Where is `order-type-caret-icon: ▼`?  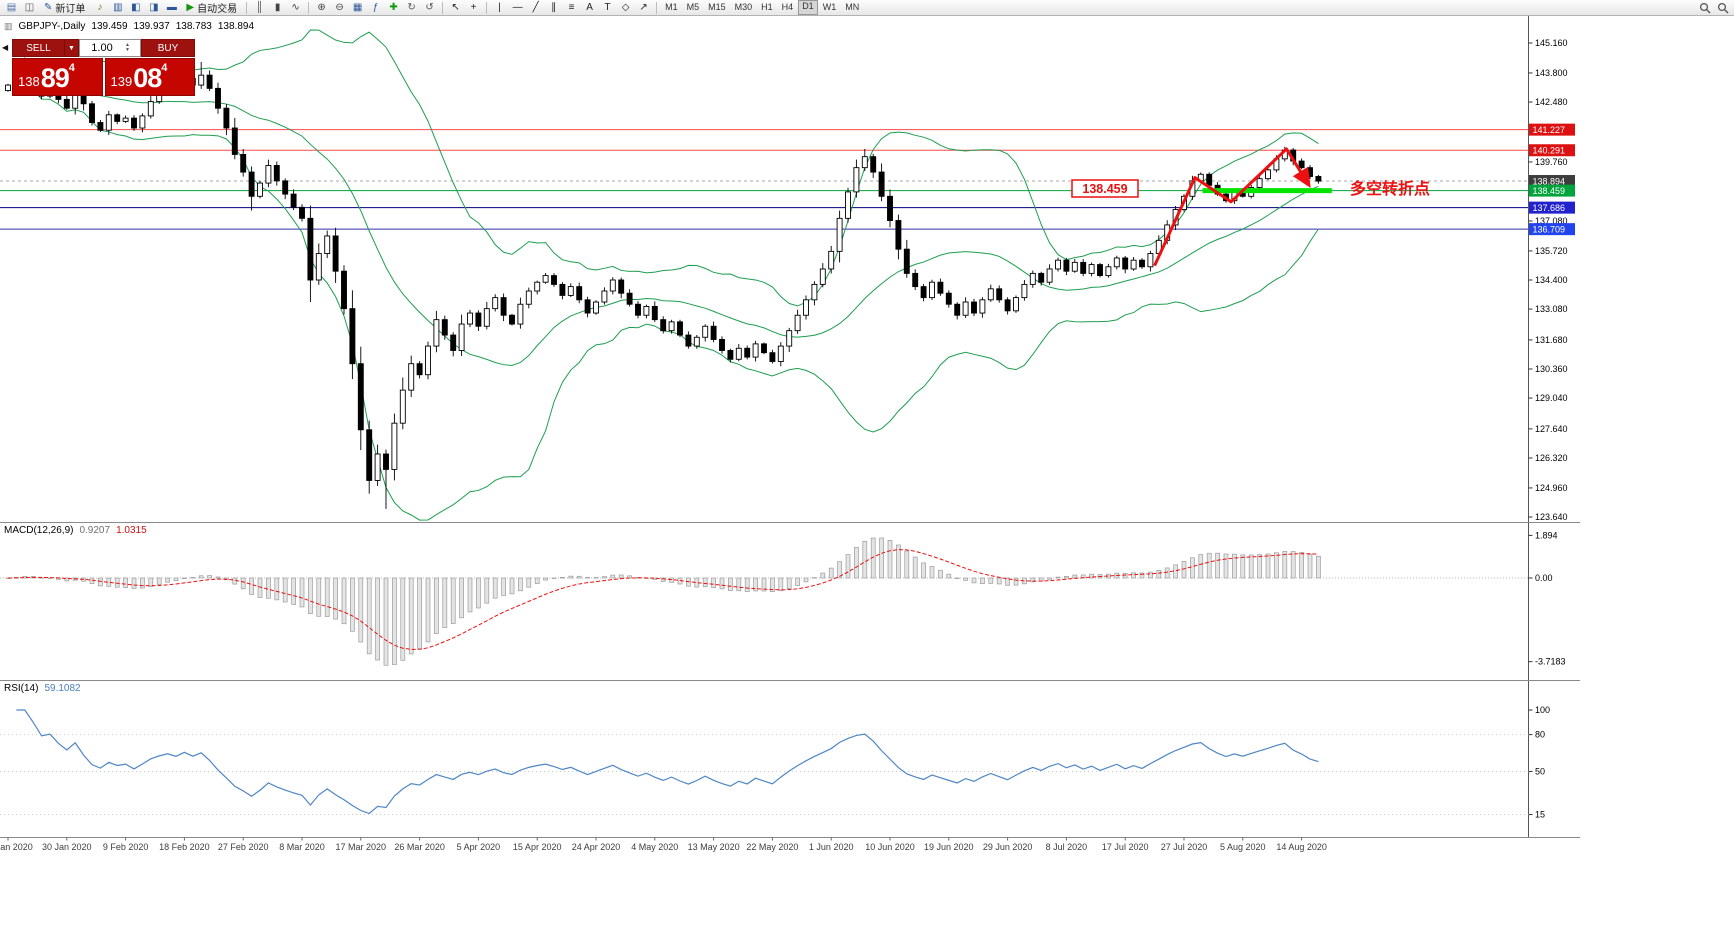 order-type-caret-icon: ▼ is located at coordinates (72, 48).